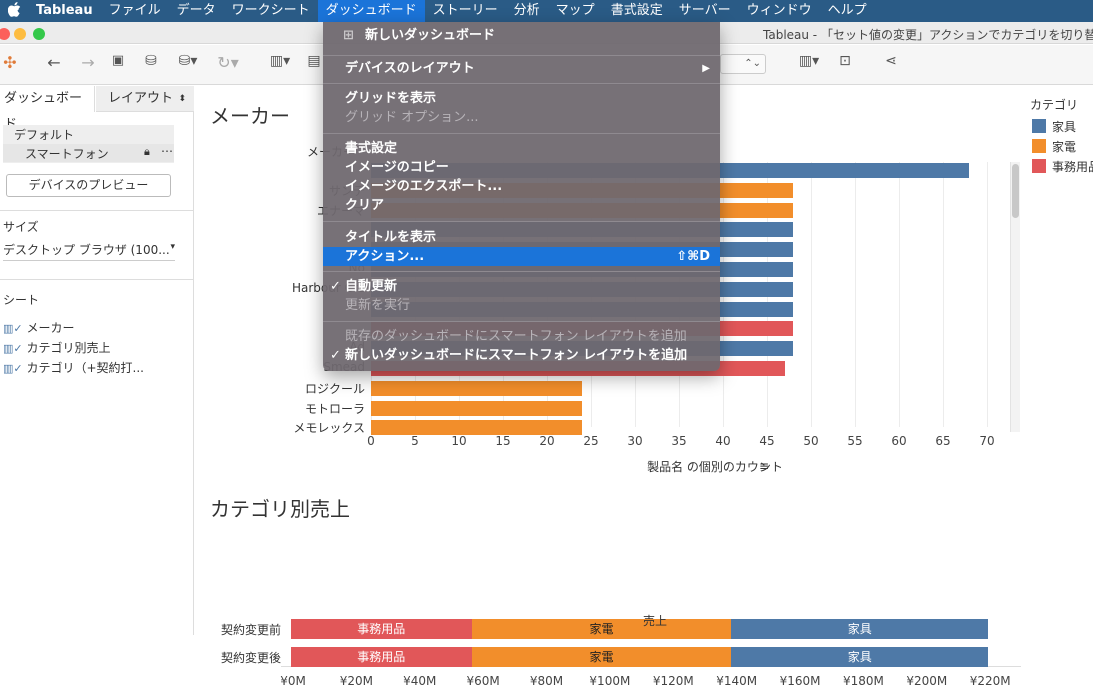  I want to click on menu-story: ストーリー, so click(465, 10).